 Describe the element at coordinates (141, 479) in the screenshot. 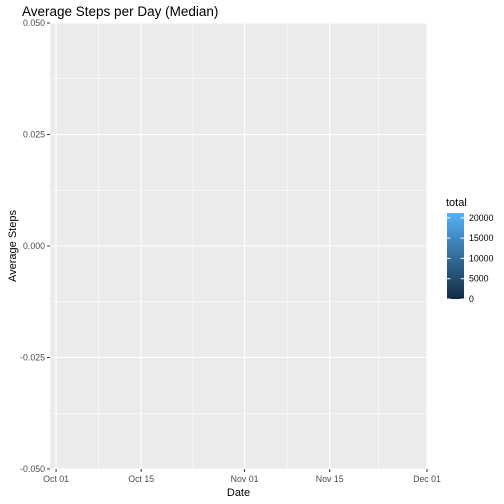

I see `x-tick-label: Oct 15` at that location.